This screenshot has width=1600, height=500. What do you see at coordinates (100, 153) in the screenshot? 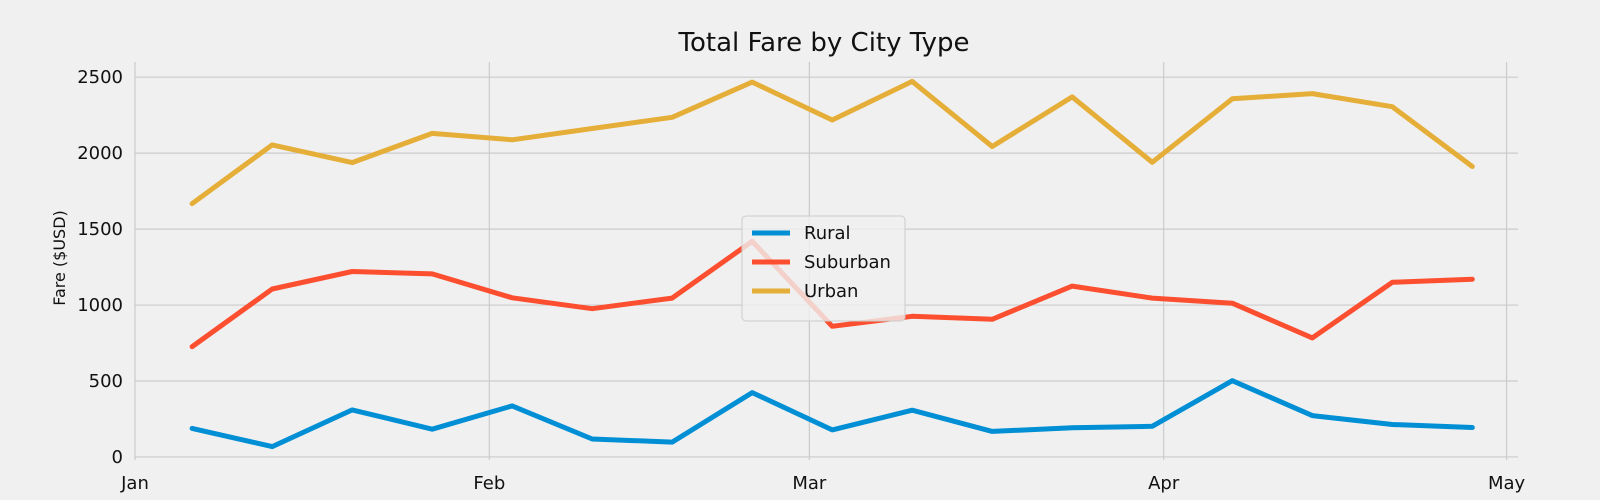
I see `y-tick-label: 2000` at bounding box center [100, 153].